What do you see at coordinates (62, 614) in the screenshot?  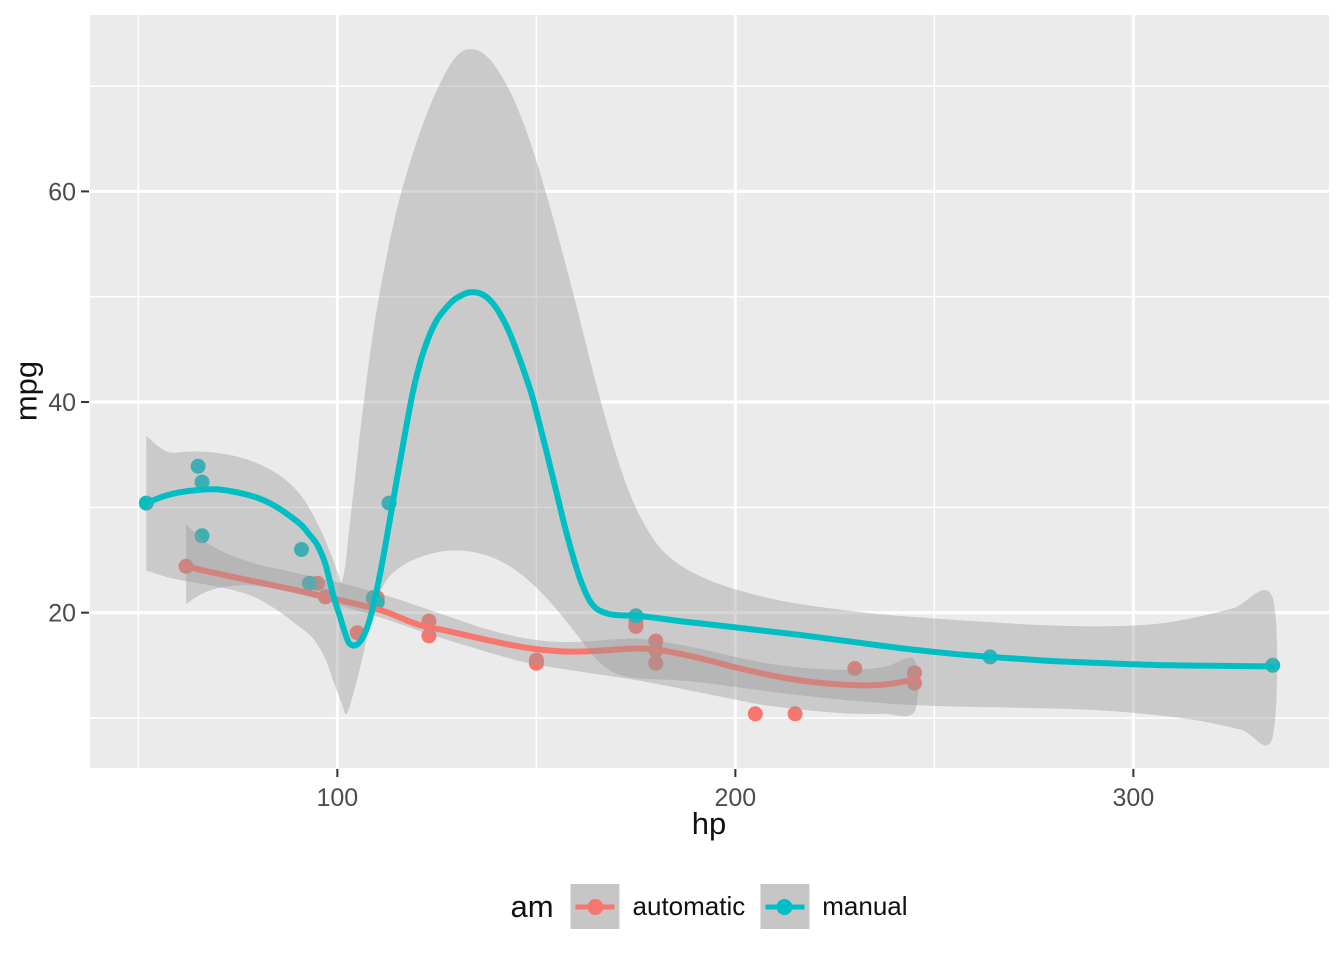 I see `y-tick-label: 20` at bounding box center [62, 614].